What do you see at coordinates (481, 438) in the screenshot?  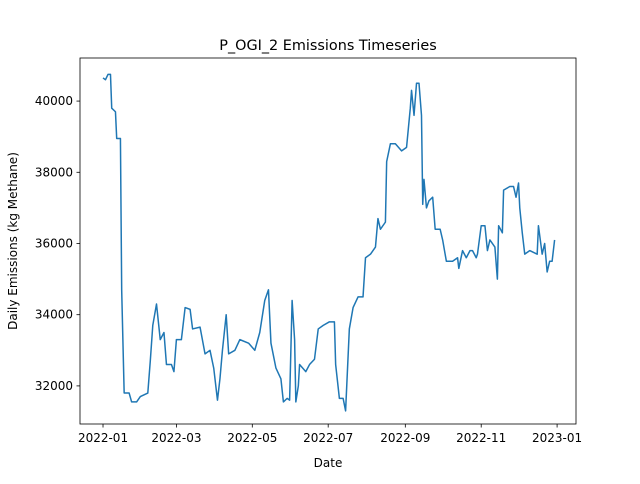 I see `x-tick-label: 2022-11` at bounding box center [481, 438].